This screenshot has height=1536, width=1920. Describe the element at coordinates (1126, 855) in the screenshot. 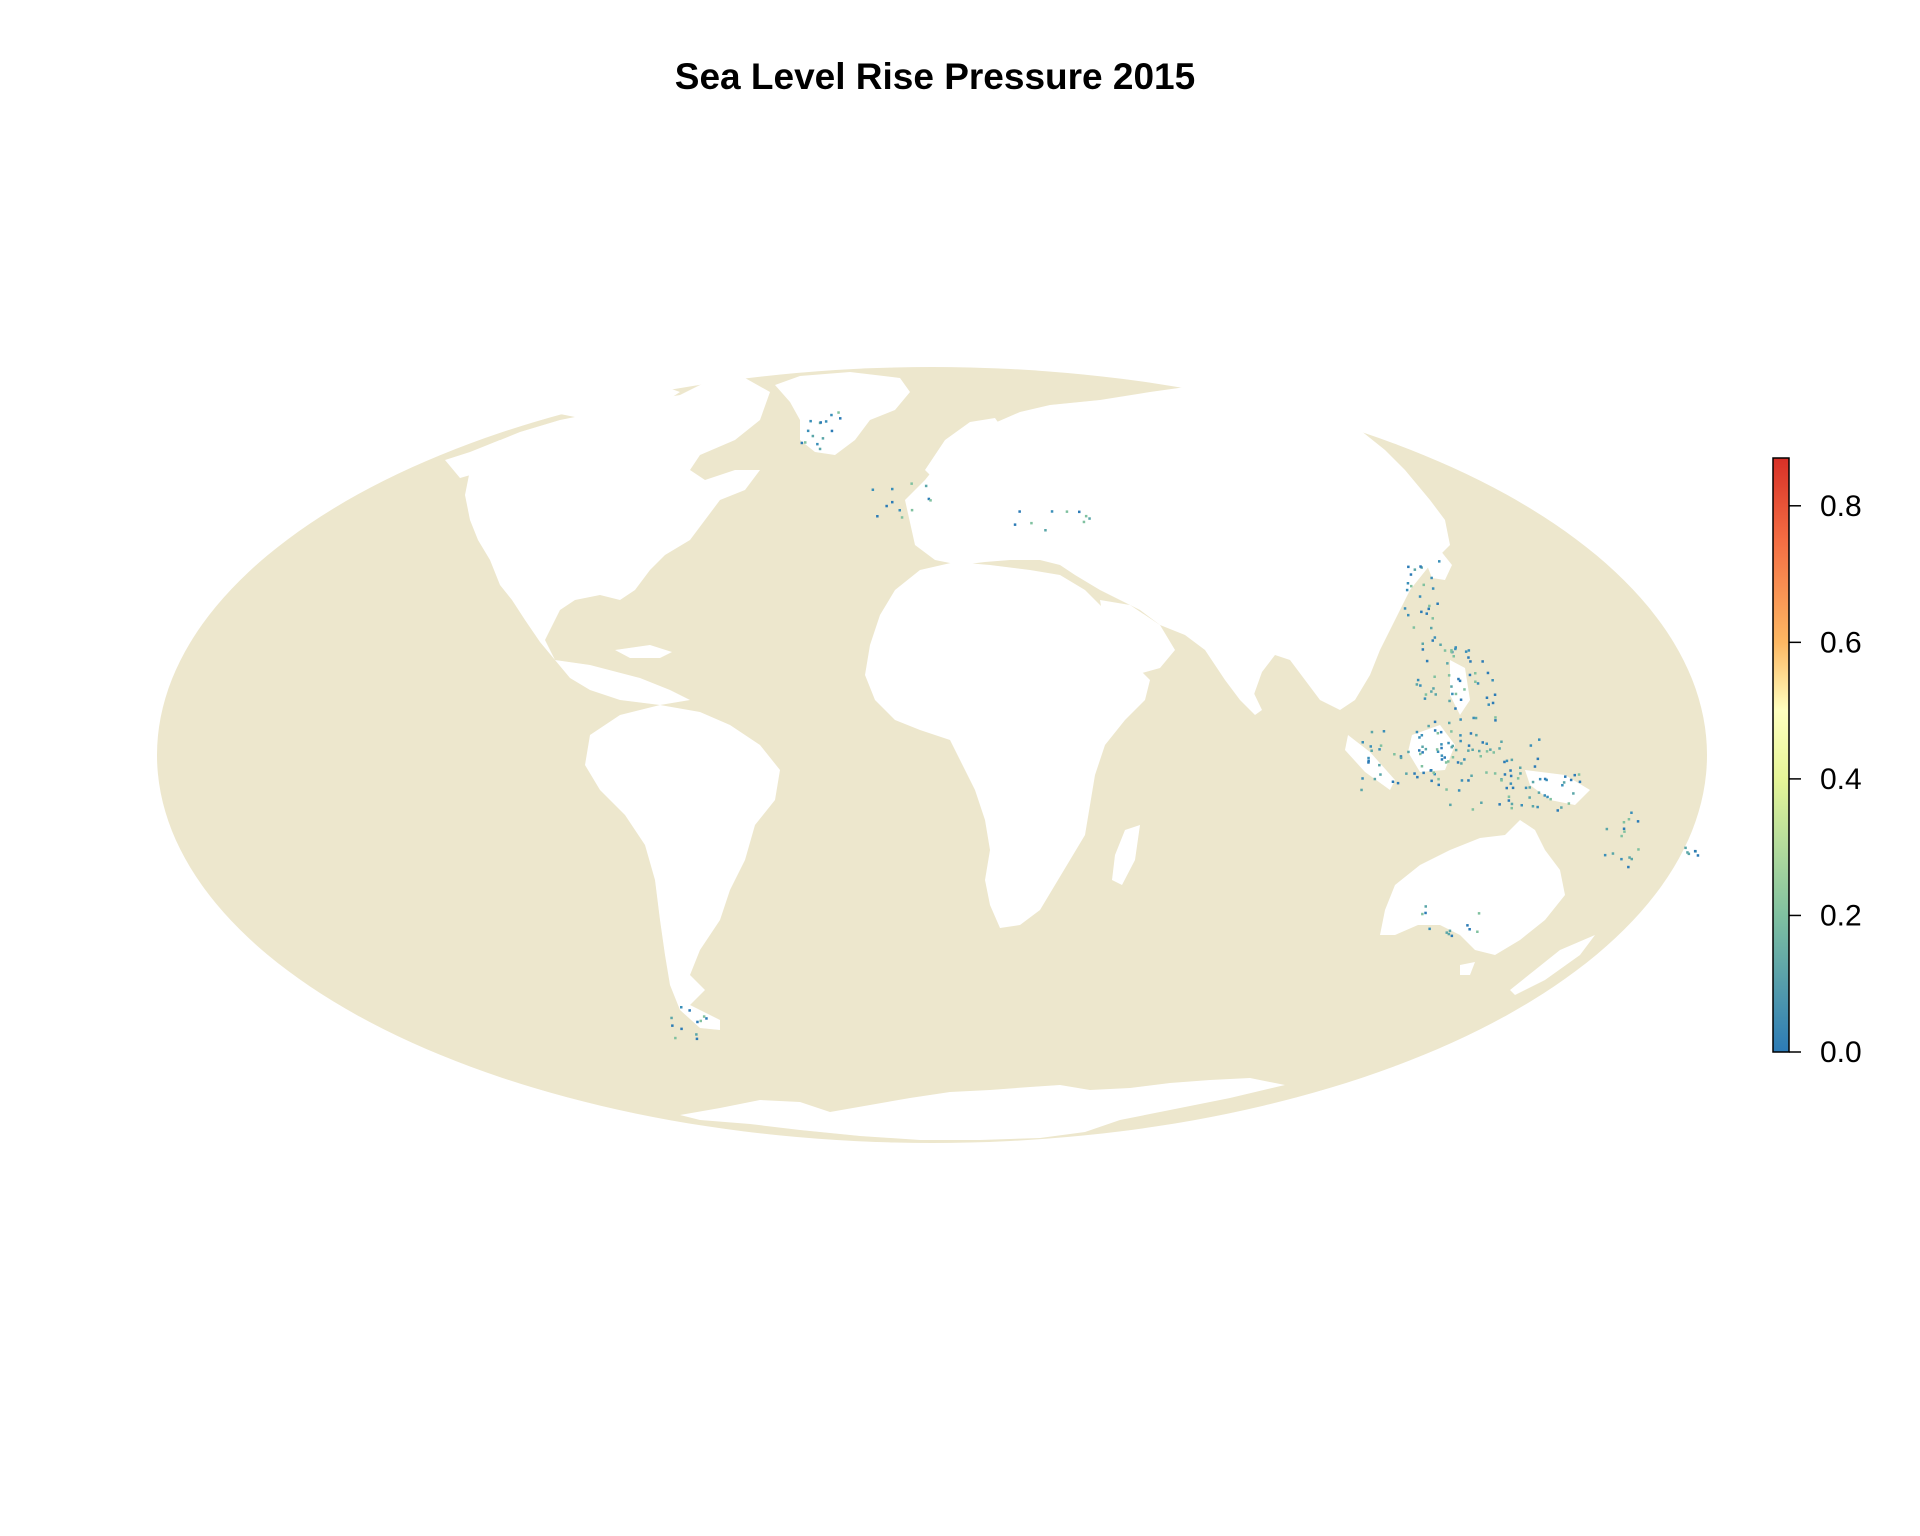

I see `madagascar` at that location.